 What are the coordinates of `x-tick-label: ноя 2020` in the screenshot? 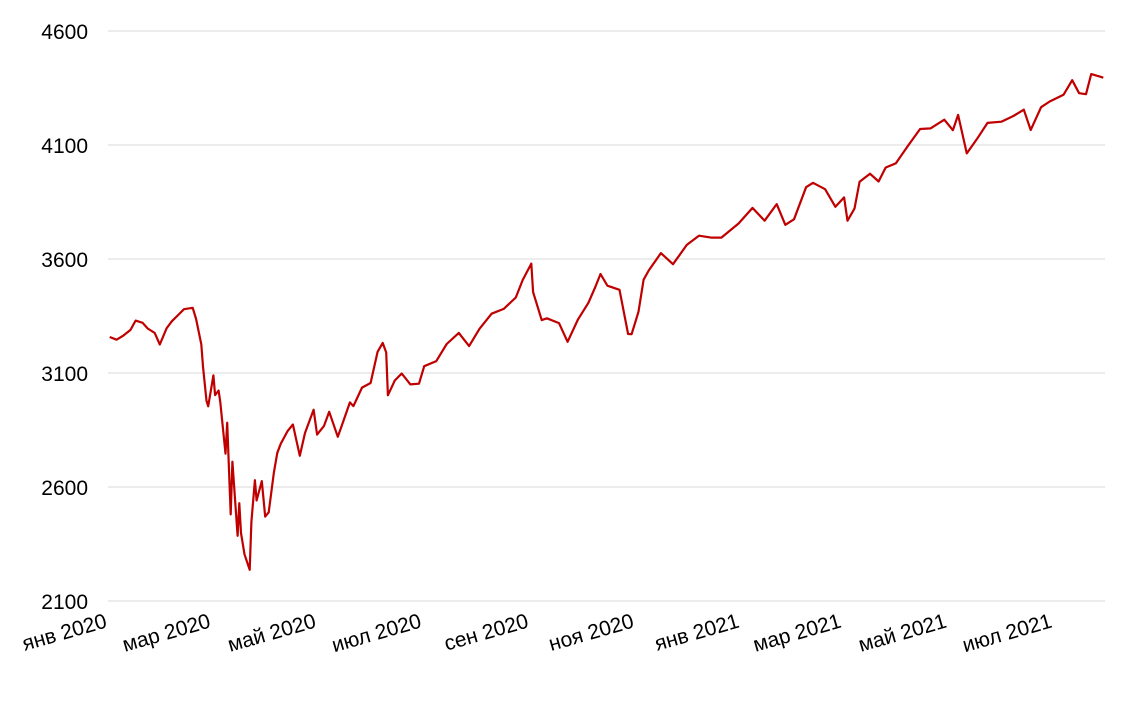 It's located at (591, 633).